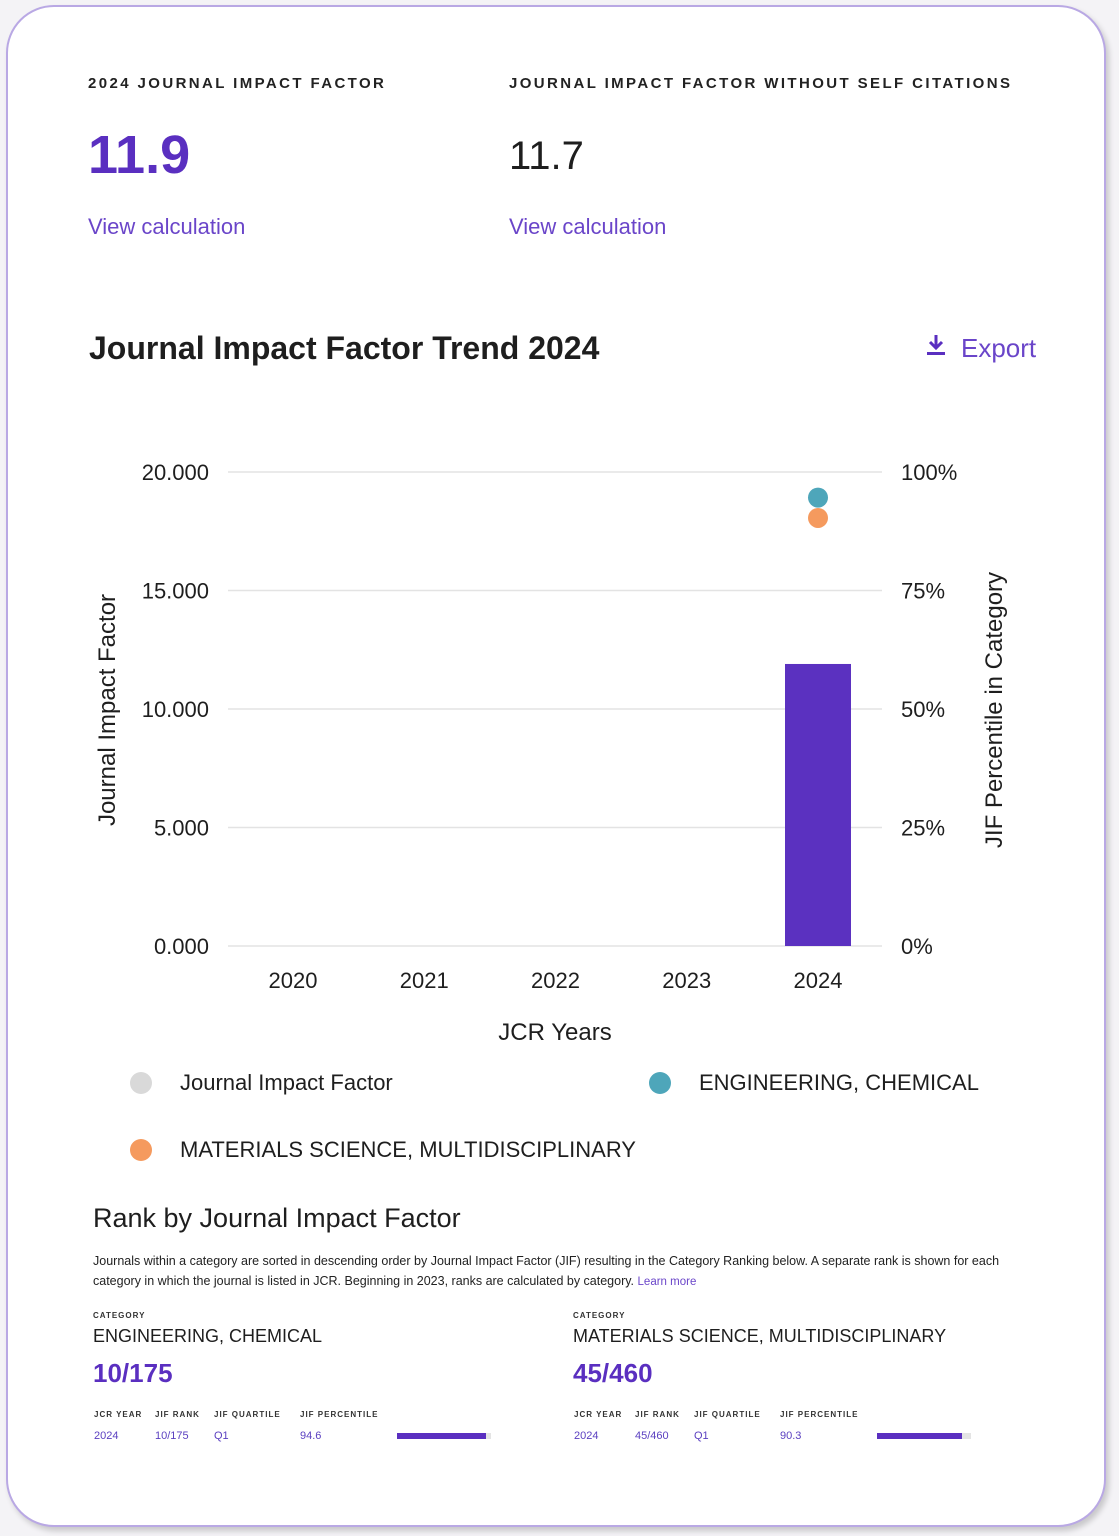 Image resolution: width=1119 pixels, height=1536 pixels. I want to click on legend-label: Journal Impact Factor, so click(286, 1082).